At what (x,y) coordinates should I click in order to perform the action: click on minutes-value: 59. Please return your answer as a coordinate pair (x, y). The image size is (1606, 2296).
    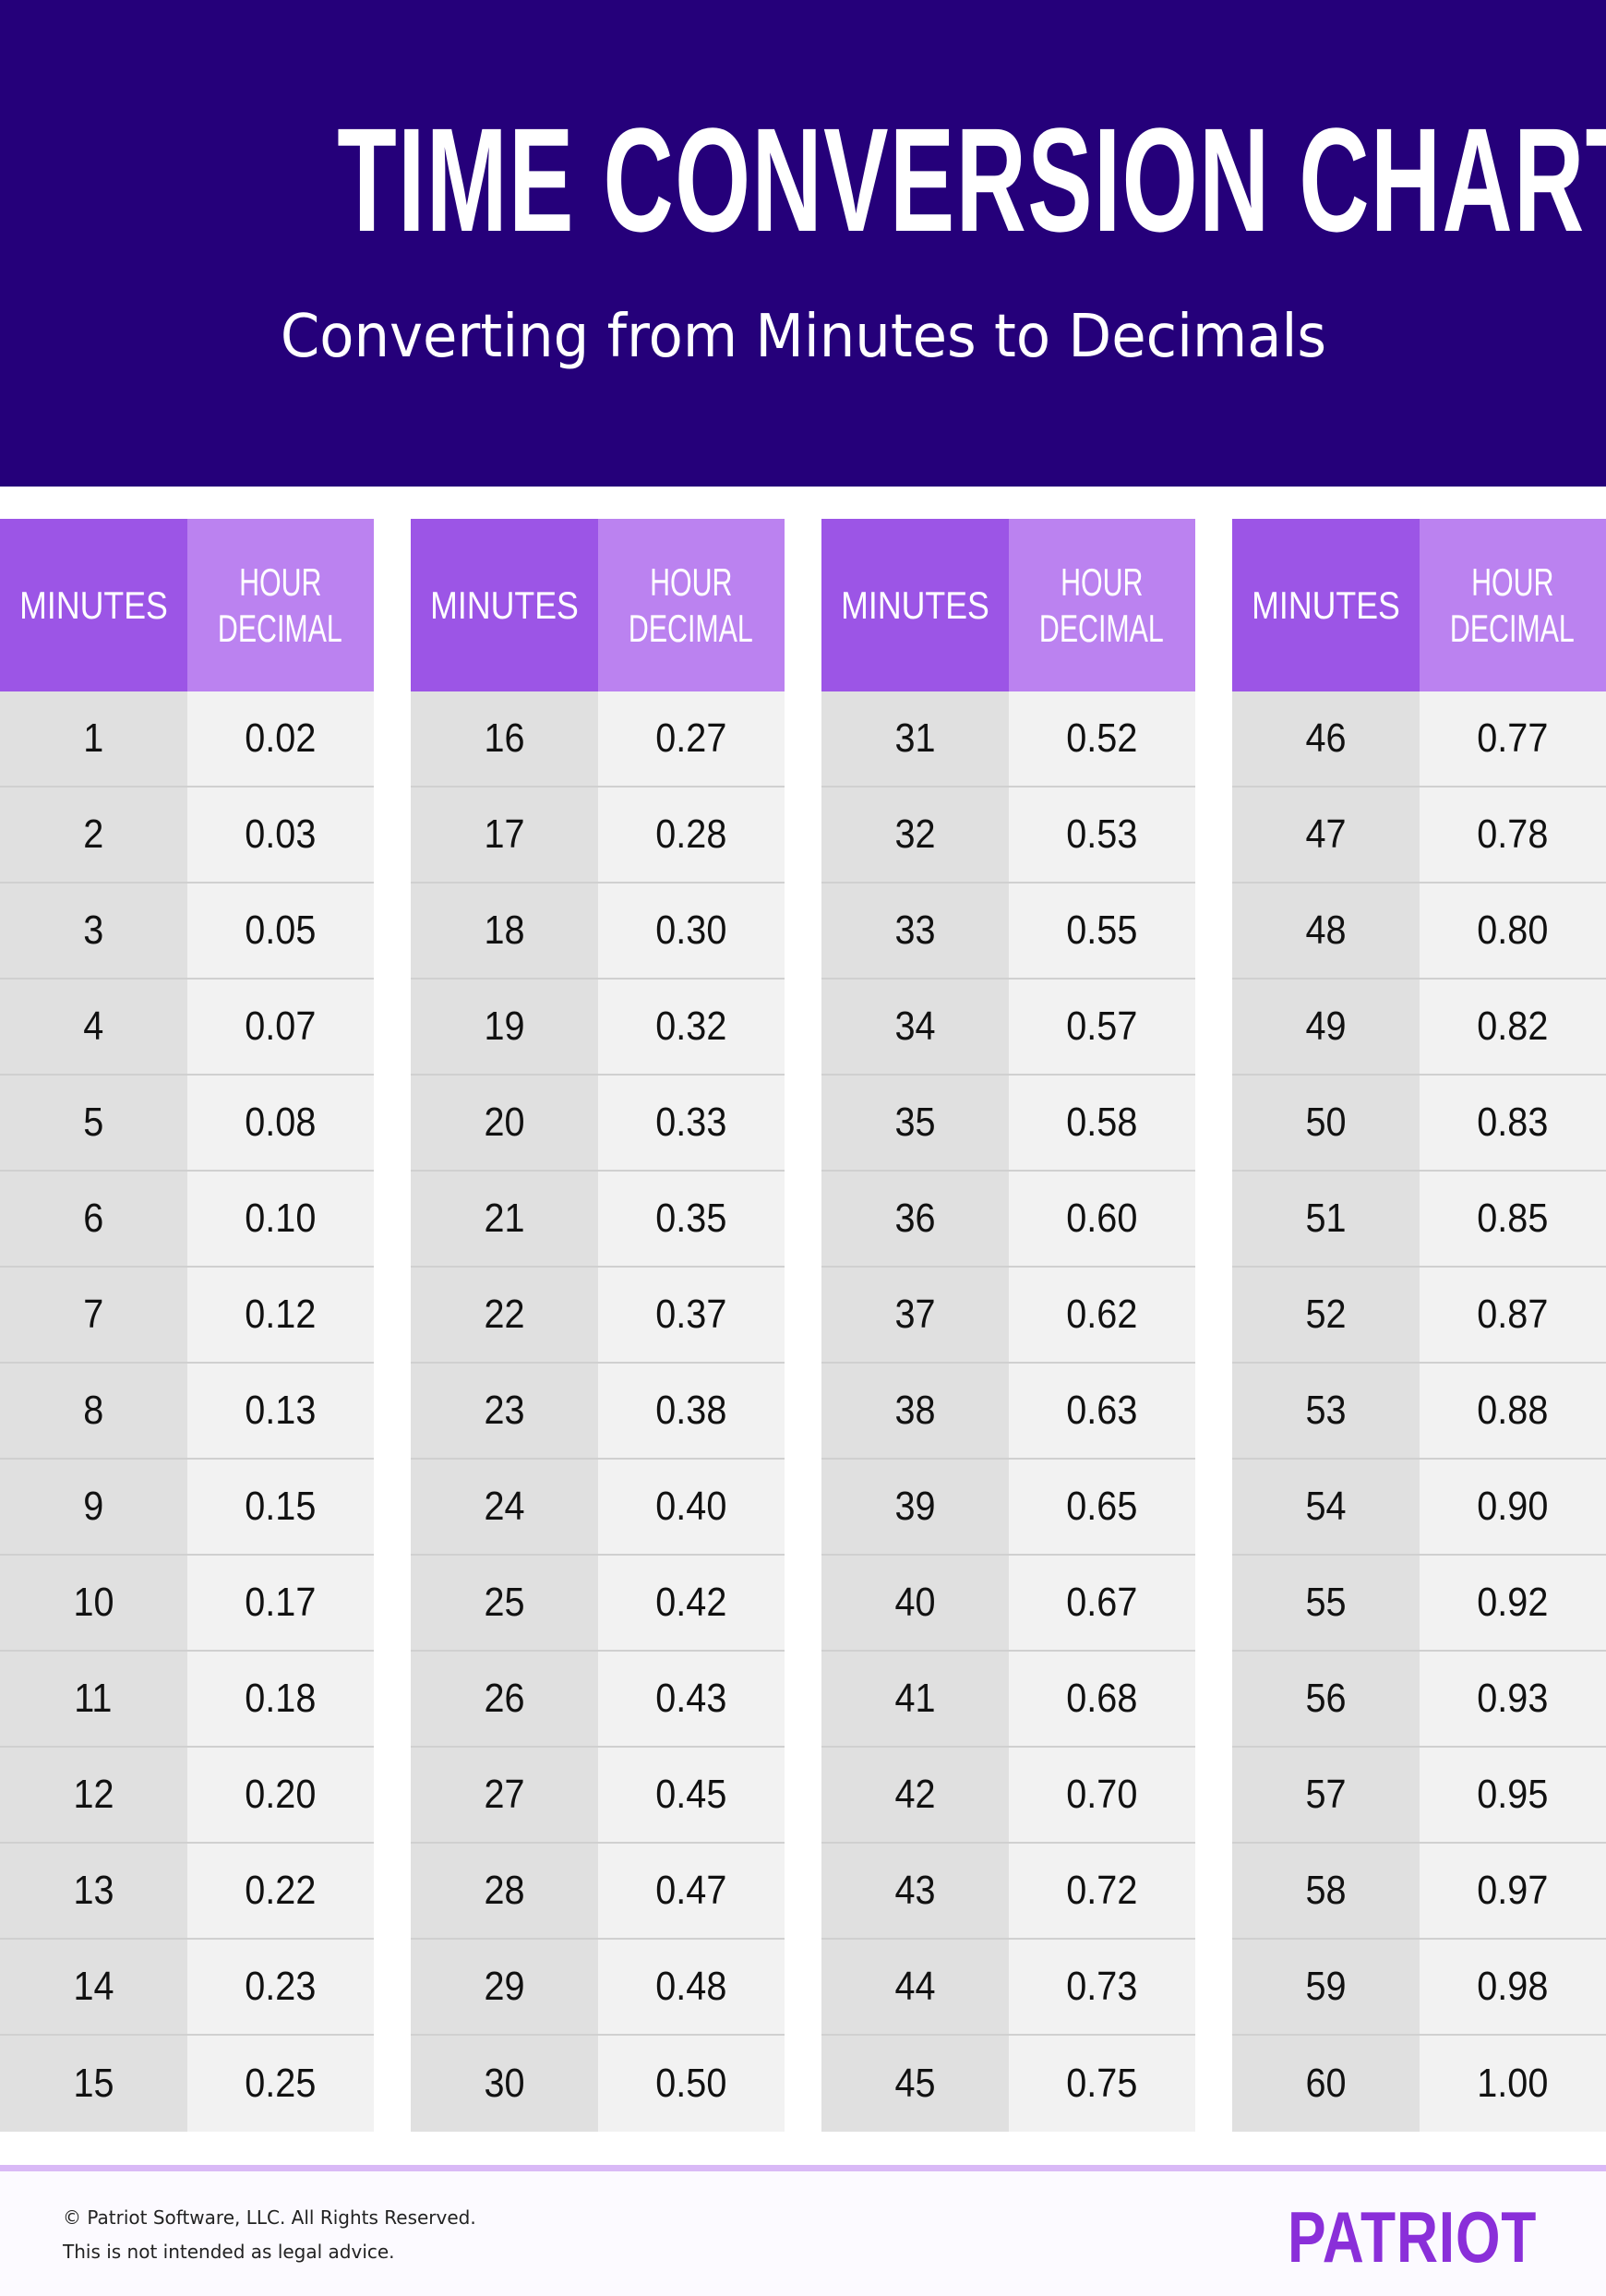
    Looking at the image, I should click on (1326, 1986).